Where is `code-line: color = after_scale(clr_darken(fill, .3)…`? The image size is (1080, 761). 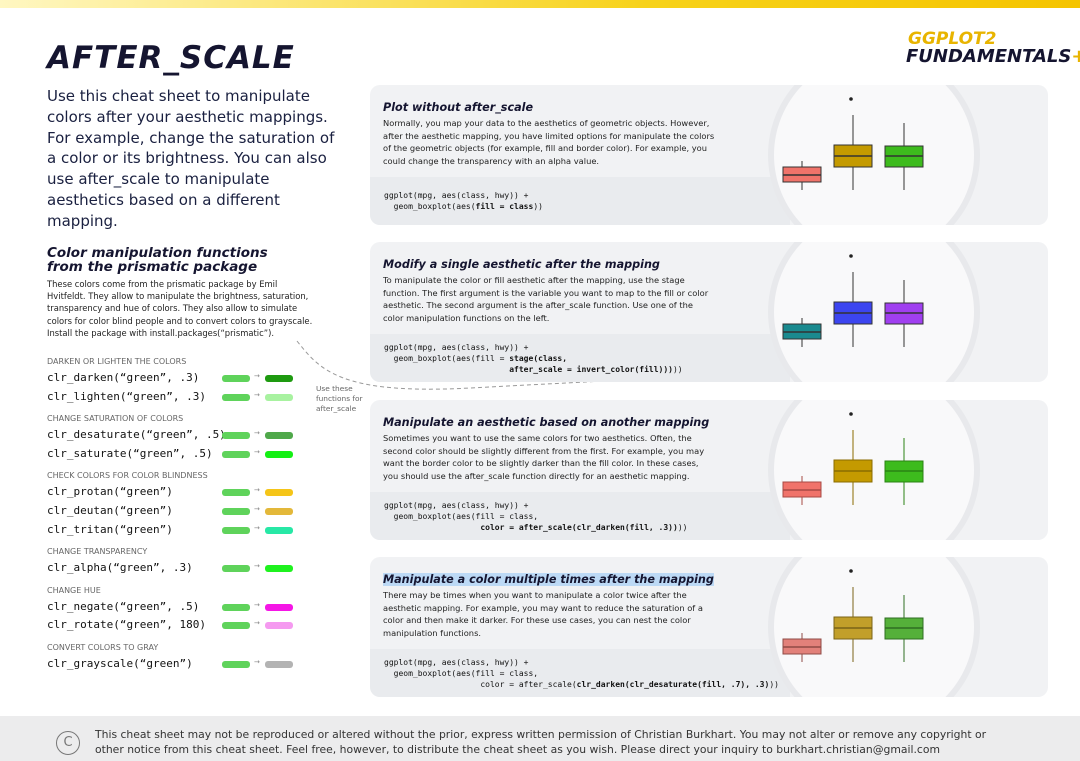 code-line: color = after_scale(clr_darken(fill, .3)… is located at coordinates (587, 527).